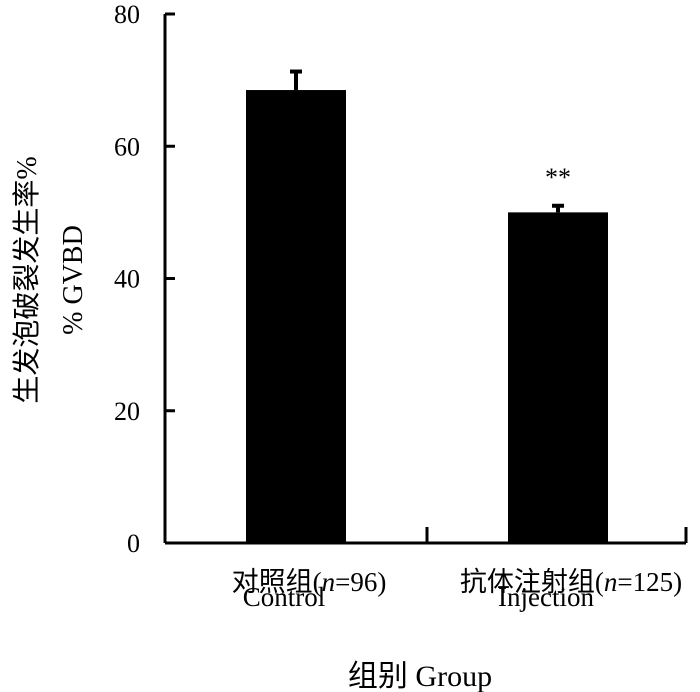  What do you see at coordinates (144, 279) in the screenshot?
I see `y-axis: 0 20 40 60 80` at bounding box center [144, 279].